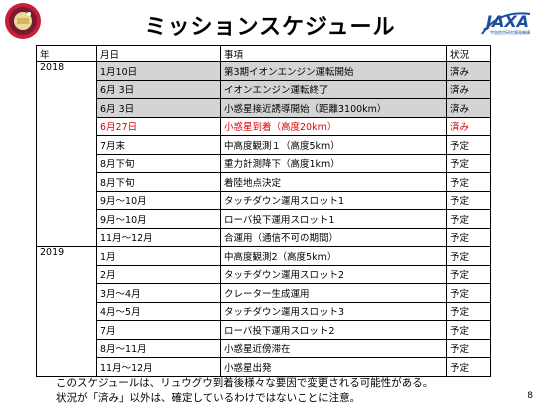  I want to click on date-cell: 2月, so click(158, 274).